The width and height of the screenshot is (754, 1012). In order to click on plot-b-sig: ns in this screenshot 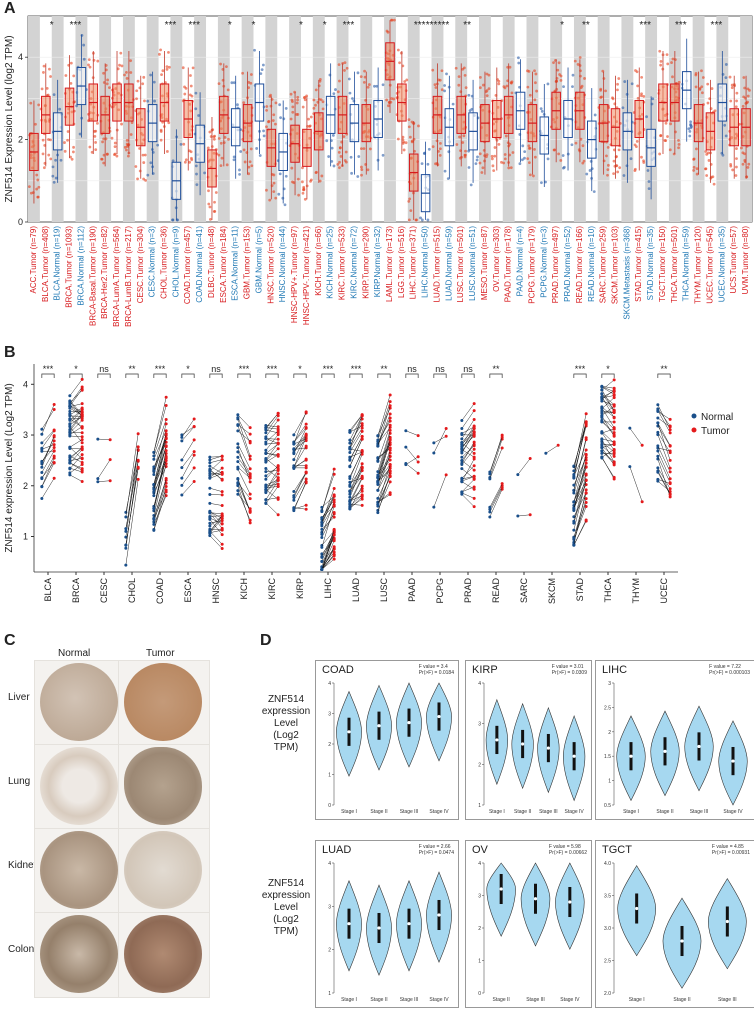, I will do `click(440, 369)`.